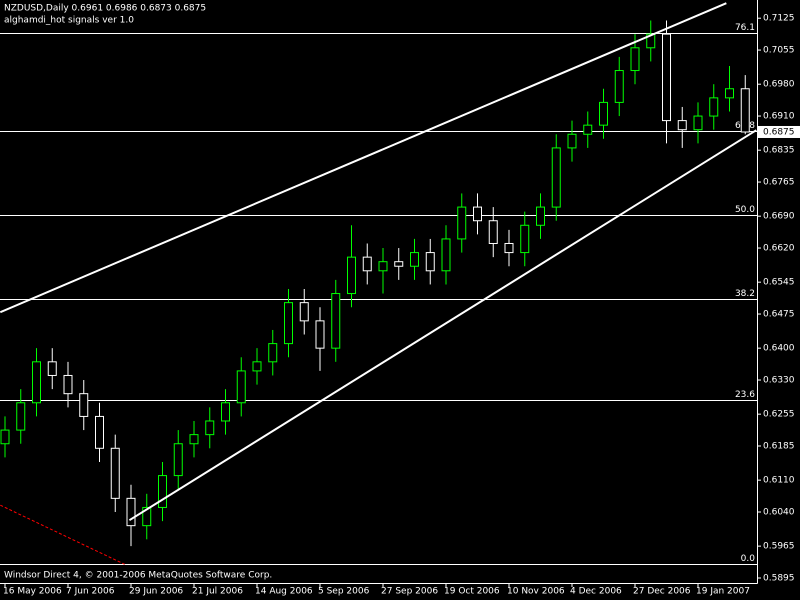  Describe the element at coordinates (62, 534) in the screenshot. I see `trendline` at that location.